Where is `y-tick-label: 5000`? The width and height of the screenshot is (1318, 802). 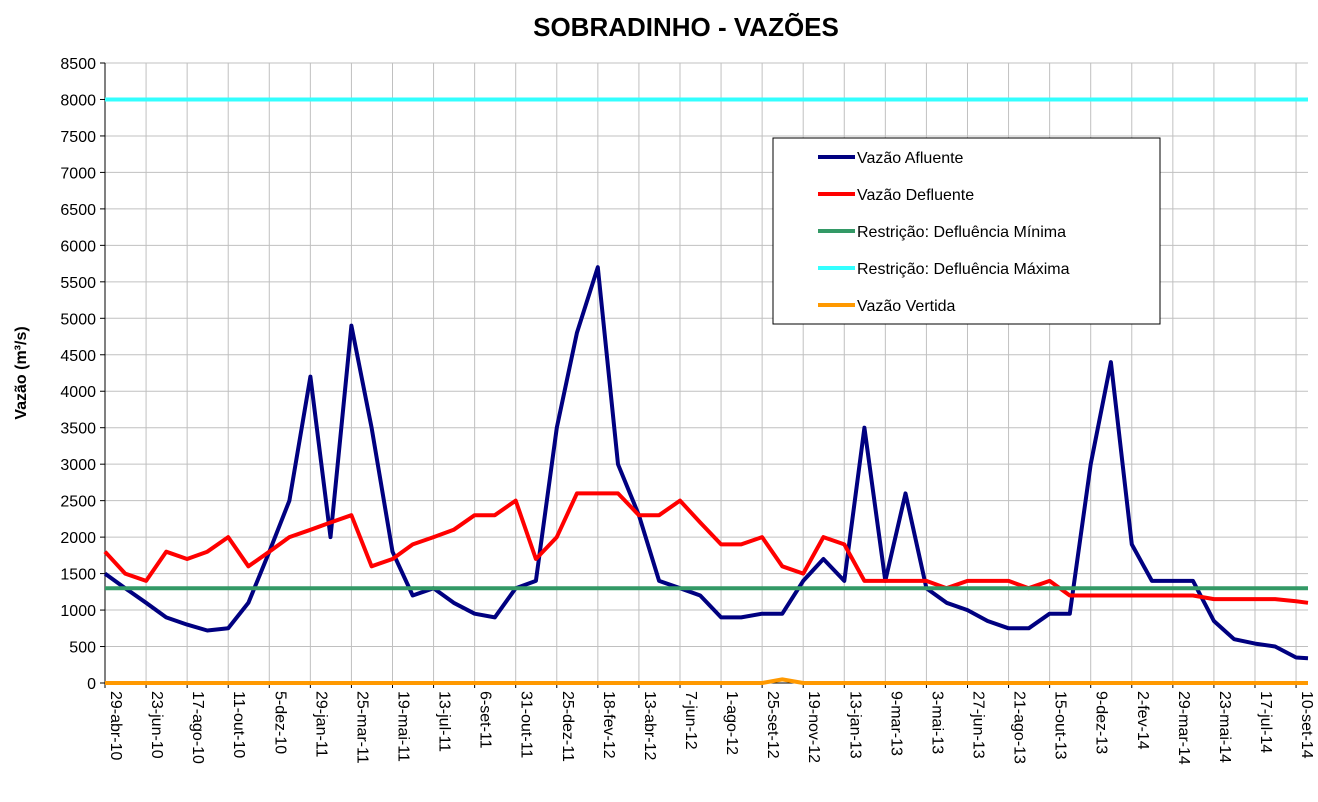
y-tick-label: 5000 is located at coordinates (78, 319).